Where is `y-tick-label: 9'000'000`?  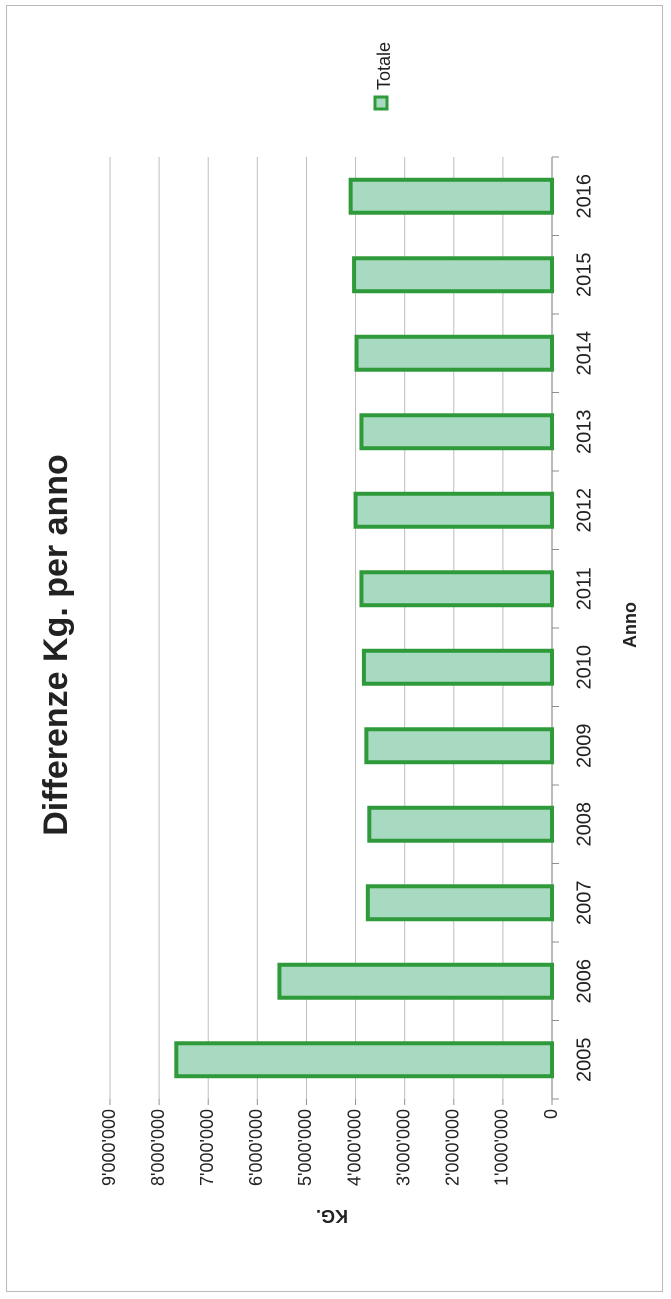
y-tick-label: 9'000'000 is located at coordinates (109, 1147).